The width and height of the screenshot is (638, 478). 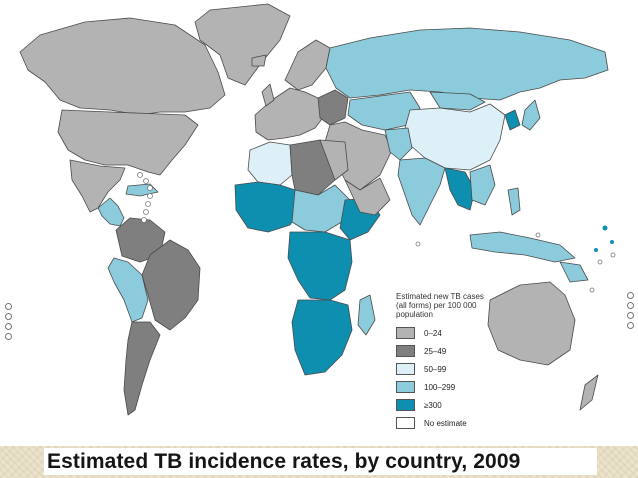 What do you see at coordinates (531, 115) in the screenshot?
I see `region-japan` at bounding box center [531, 115].